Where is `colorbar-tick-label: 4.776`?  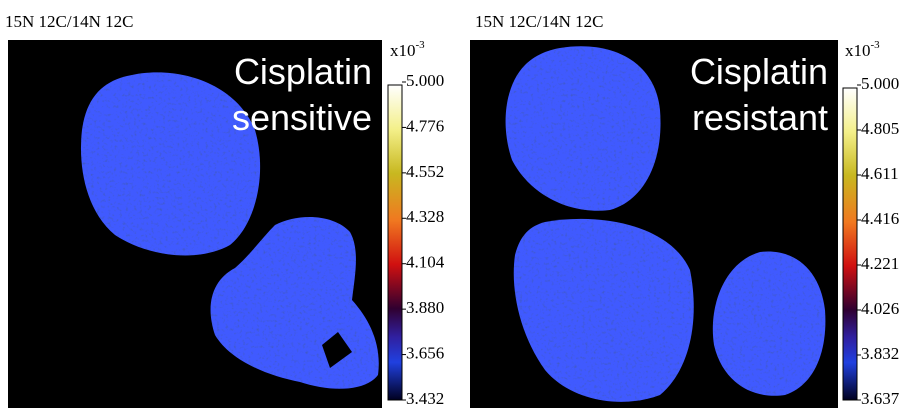
colorbar-tick-label: 4.776 is located at coordinates (425, 125).